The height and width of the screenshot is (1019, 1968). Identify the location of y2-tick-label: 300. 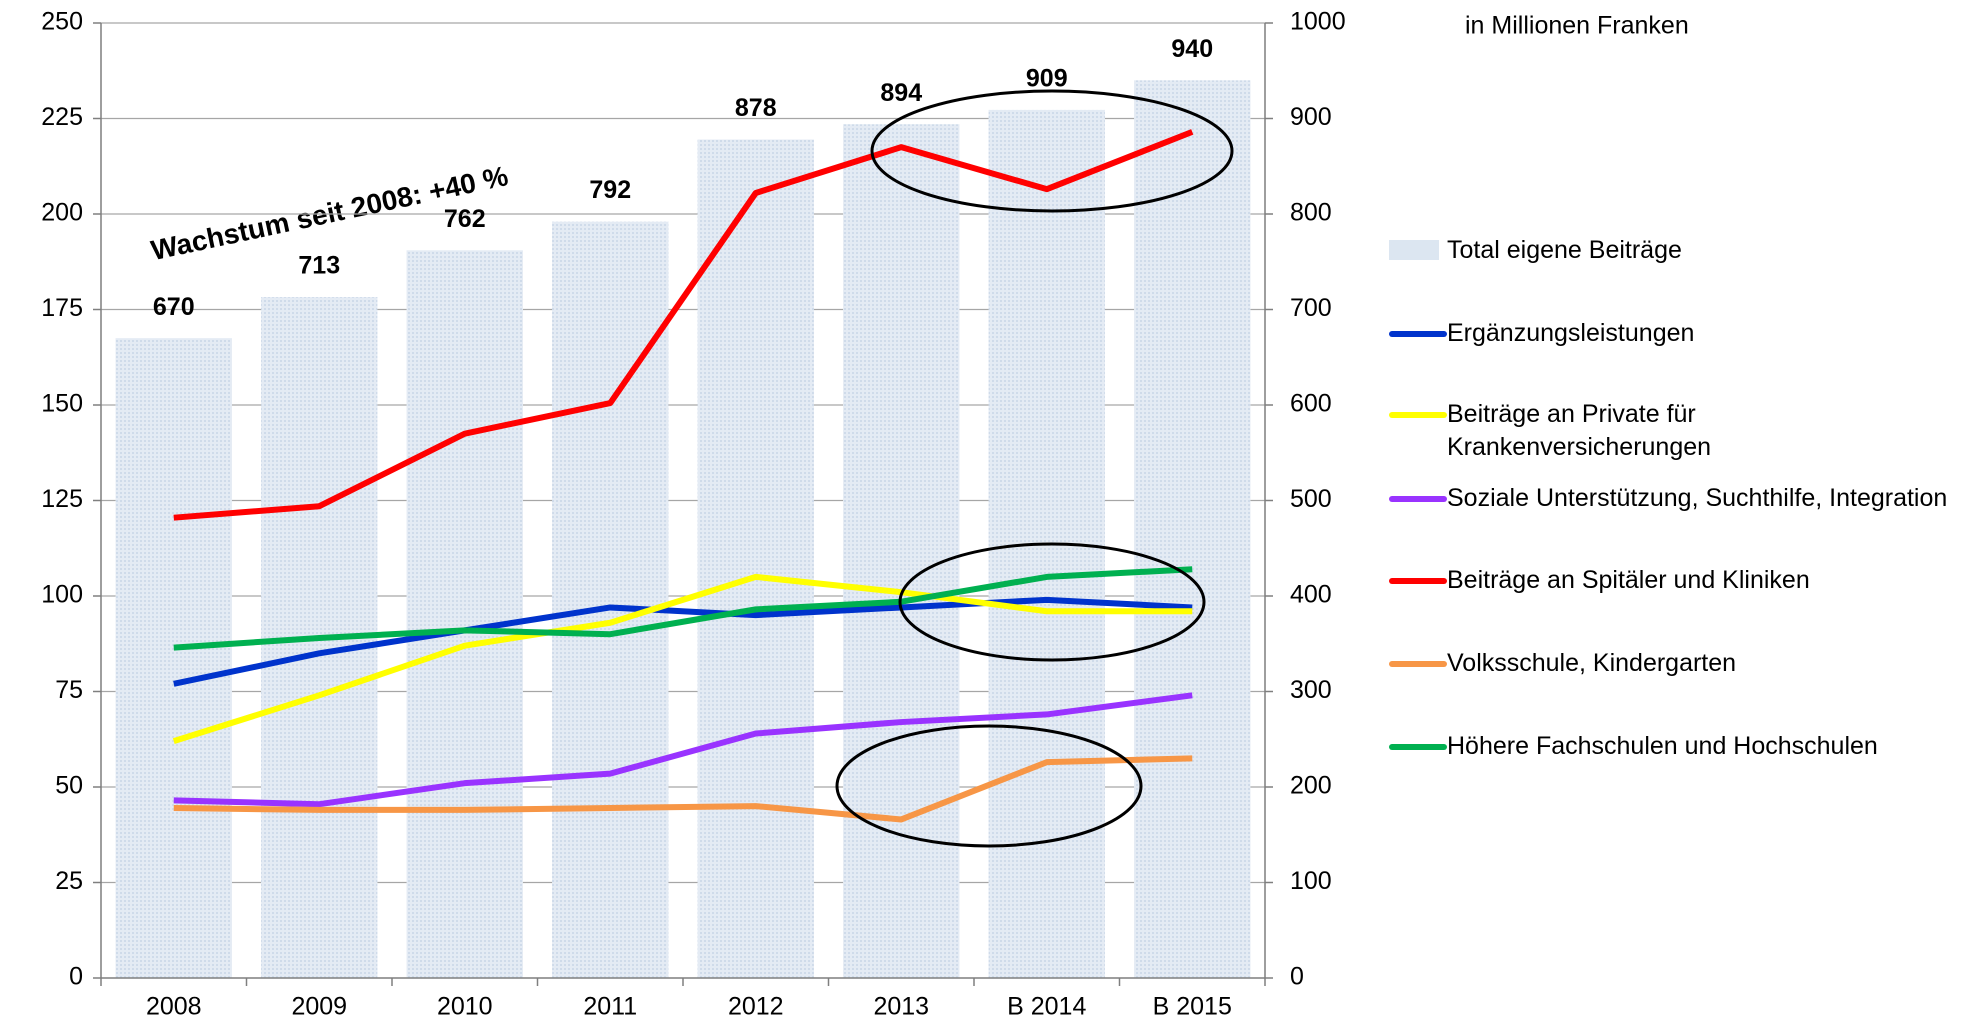
(1311, 690).